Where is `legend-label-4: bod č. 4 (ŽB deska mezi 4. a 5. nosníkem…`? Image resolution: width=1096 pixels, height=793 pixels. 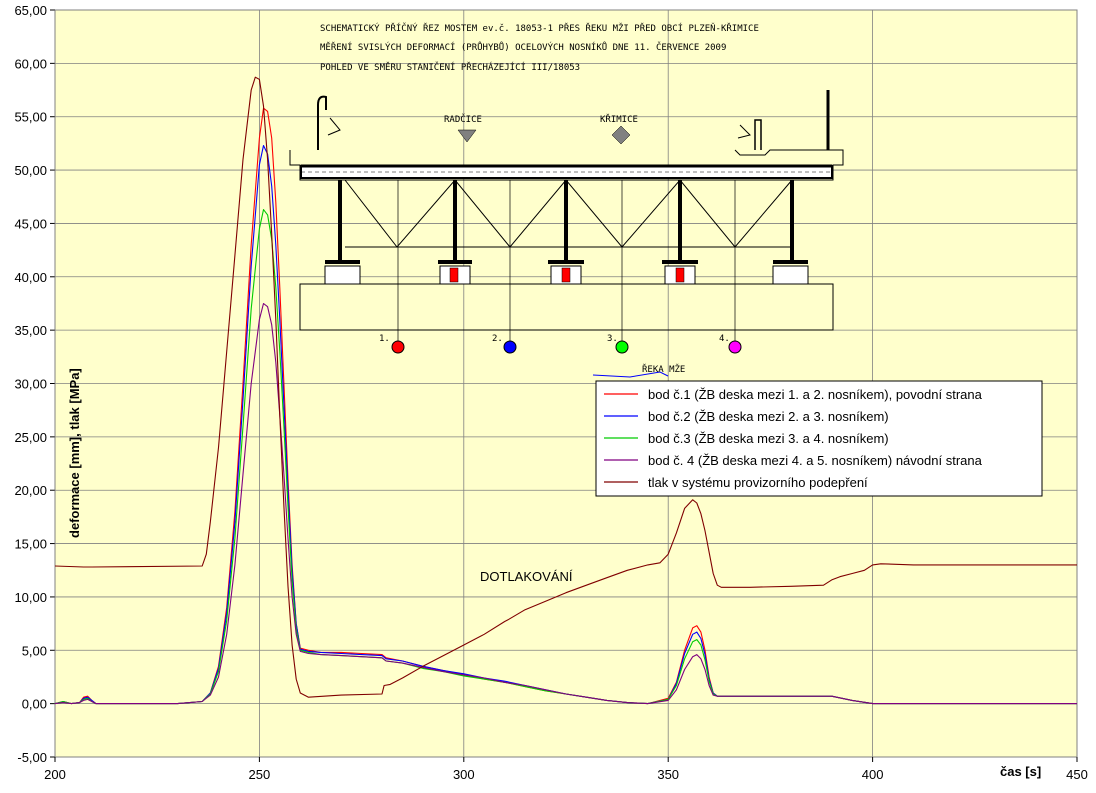 legend-label-4: bod č. 4 (ŽB deska mezi 4. a 5. nosníkem… is located at coordinates (815, 460).